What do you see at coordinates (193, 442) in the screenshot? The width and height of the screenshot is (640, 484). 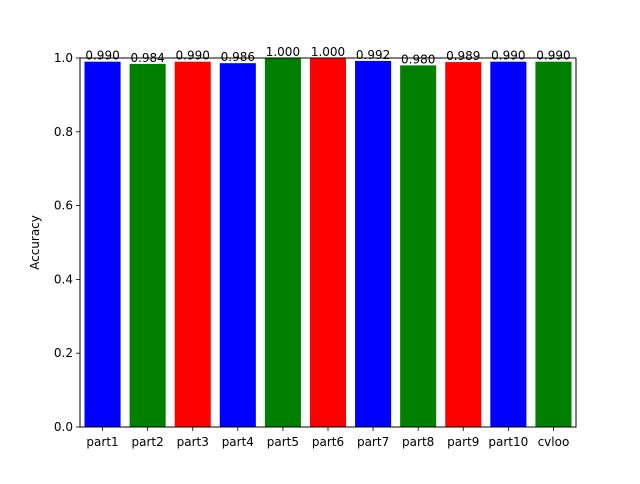 I see `x-tick-label-part3: part3` at bounding box center [193, 442].